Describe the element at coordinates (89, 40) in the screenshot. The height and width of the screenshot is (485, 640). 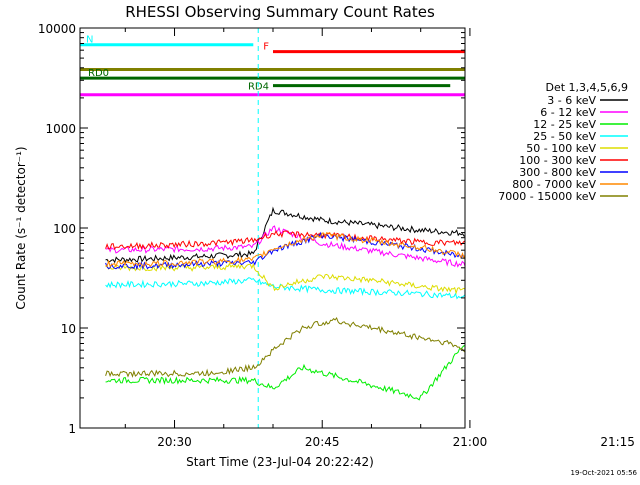
I see `flag-label-n: N` at that location.